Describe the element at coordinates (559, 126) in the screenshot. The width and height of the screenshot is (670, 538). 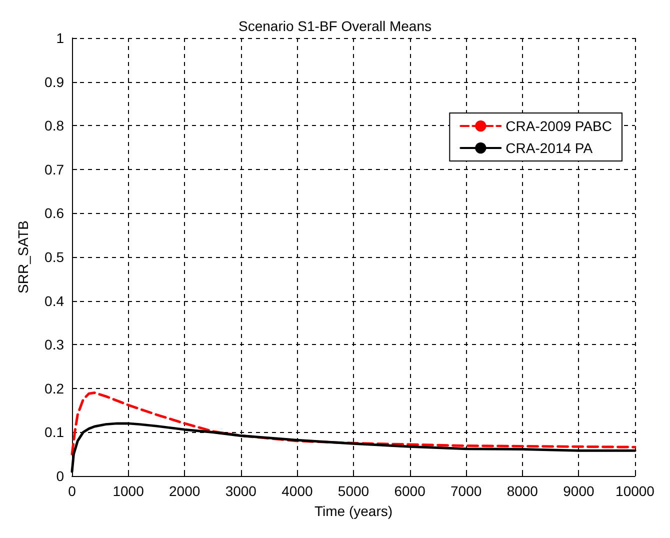
I see `legend-label: CRA-2009 PABC` at that location.